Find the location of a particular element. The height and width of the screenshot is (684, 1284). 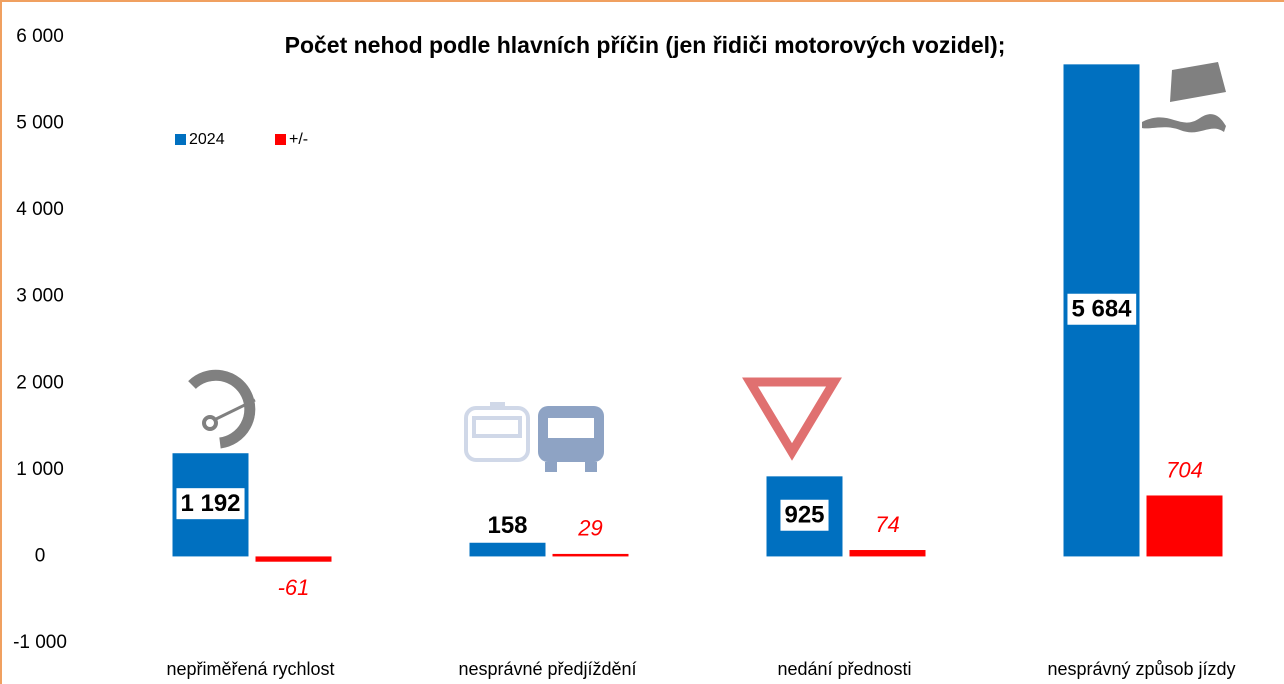

y-tick-label: 6 000 is located at coordinates (40, 36).